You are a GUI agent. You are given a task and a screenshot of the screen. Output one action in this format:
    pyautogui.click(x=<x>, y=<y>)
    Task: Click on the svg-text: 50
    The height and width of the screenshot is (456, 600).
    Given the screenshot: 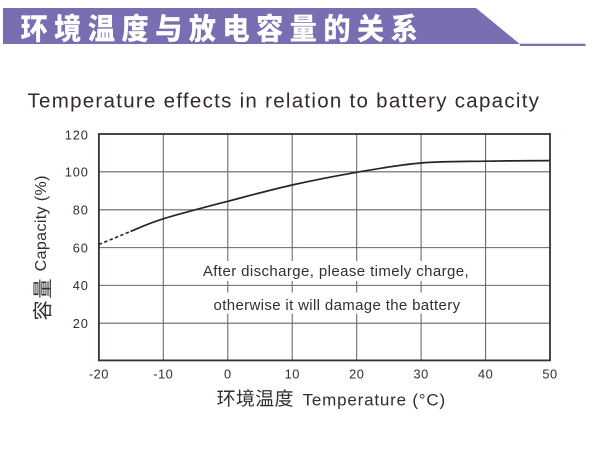 What is the action you would take?
    pyautogui.click(x=549, y=374)
    